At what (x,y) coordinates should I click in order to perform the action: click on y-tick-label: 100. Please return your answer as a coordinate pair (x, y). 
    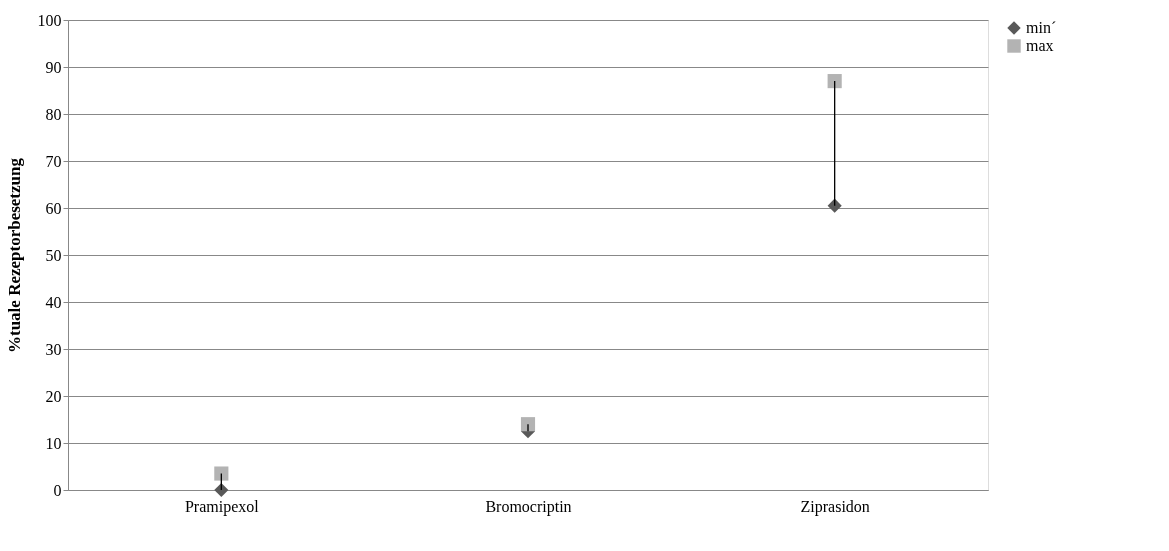
    Looking at the image, I should click on (49, 20).